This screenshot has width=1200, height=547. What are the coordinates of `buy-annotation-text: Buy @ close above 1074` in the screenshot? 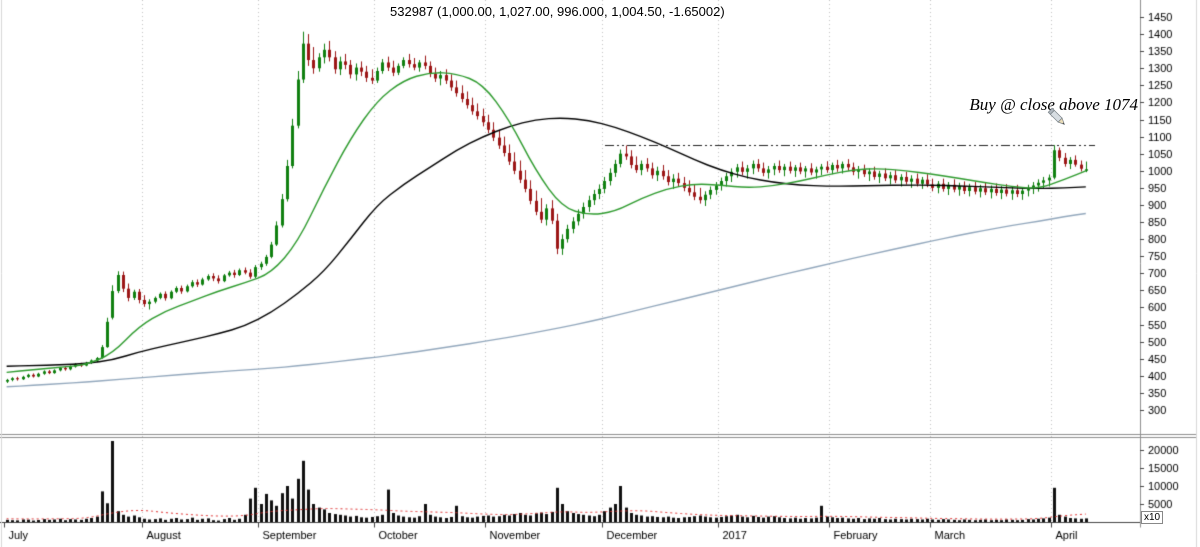 It's located at (1053, 104).